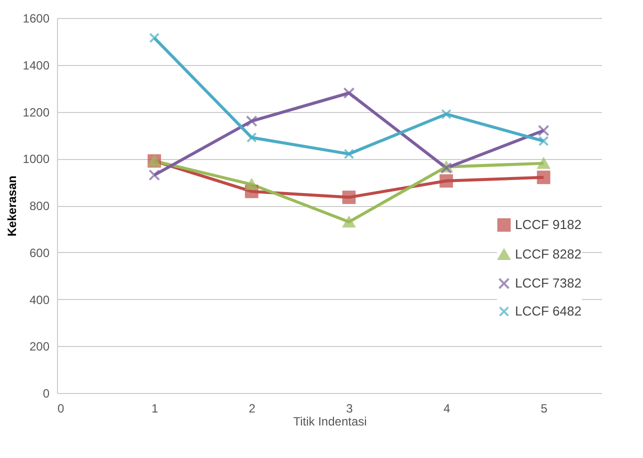  Describe the element at coordinates (548, 283) in the screenshot. I see `legend-label: LCCF 7382` at that location.